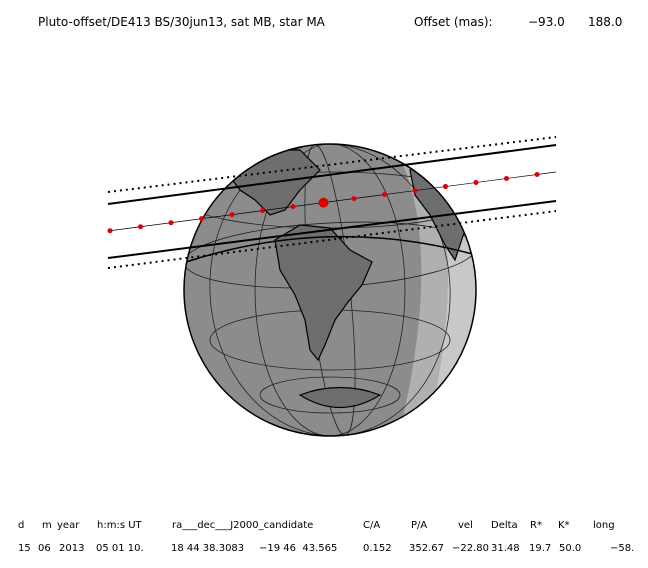 This screenshot has height=568, width=648. Describe the element at coordinates (540, 548) in the screenshot. I see `cell: 19.7` at that location.